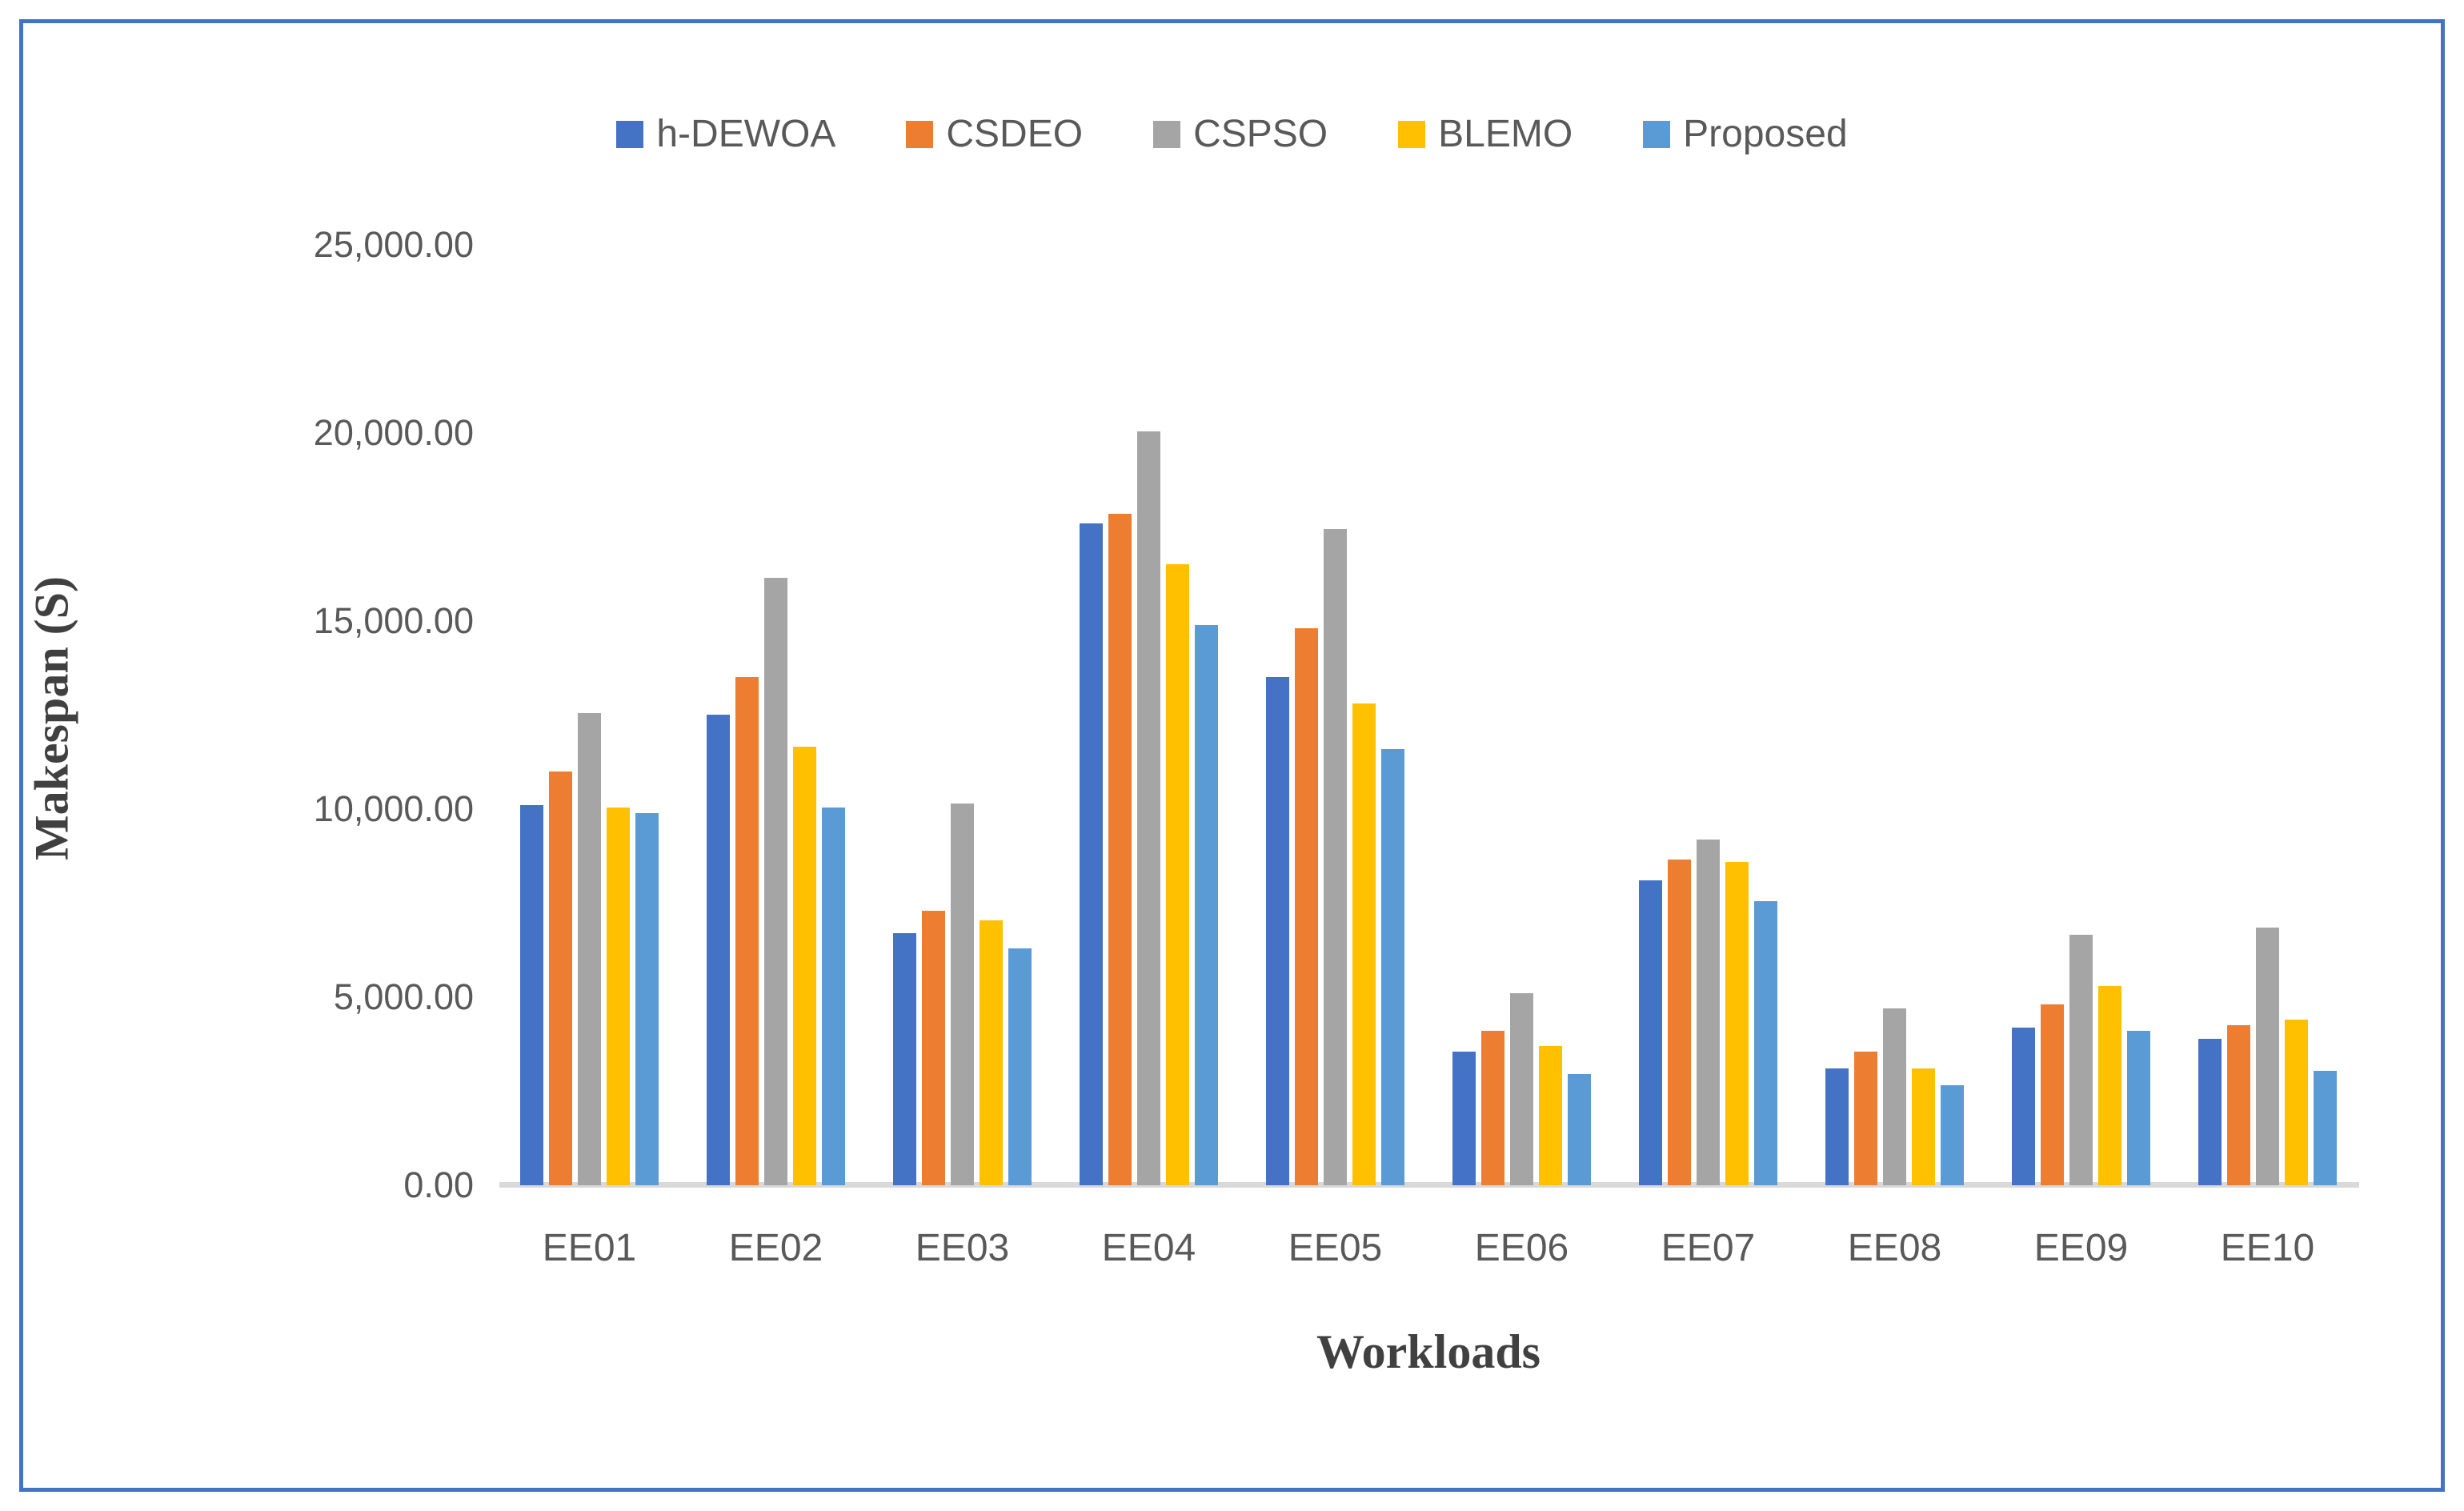  Describe the element at coordinates (2296, 1102) in the screenshot. I see `bar-EE10-blemo` at that location.